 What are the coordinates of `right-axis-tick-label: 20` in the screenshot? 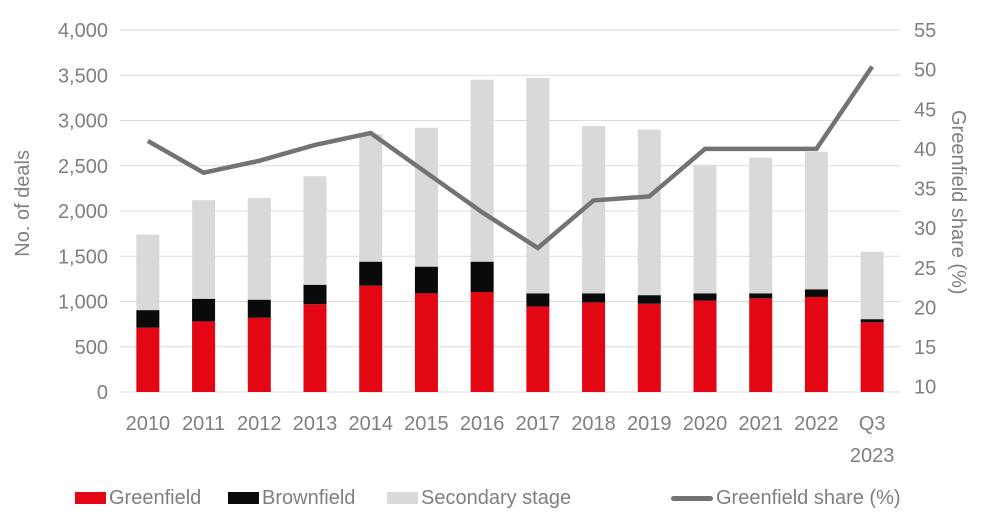 It's located at (925, 308).